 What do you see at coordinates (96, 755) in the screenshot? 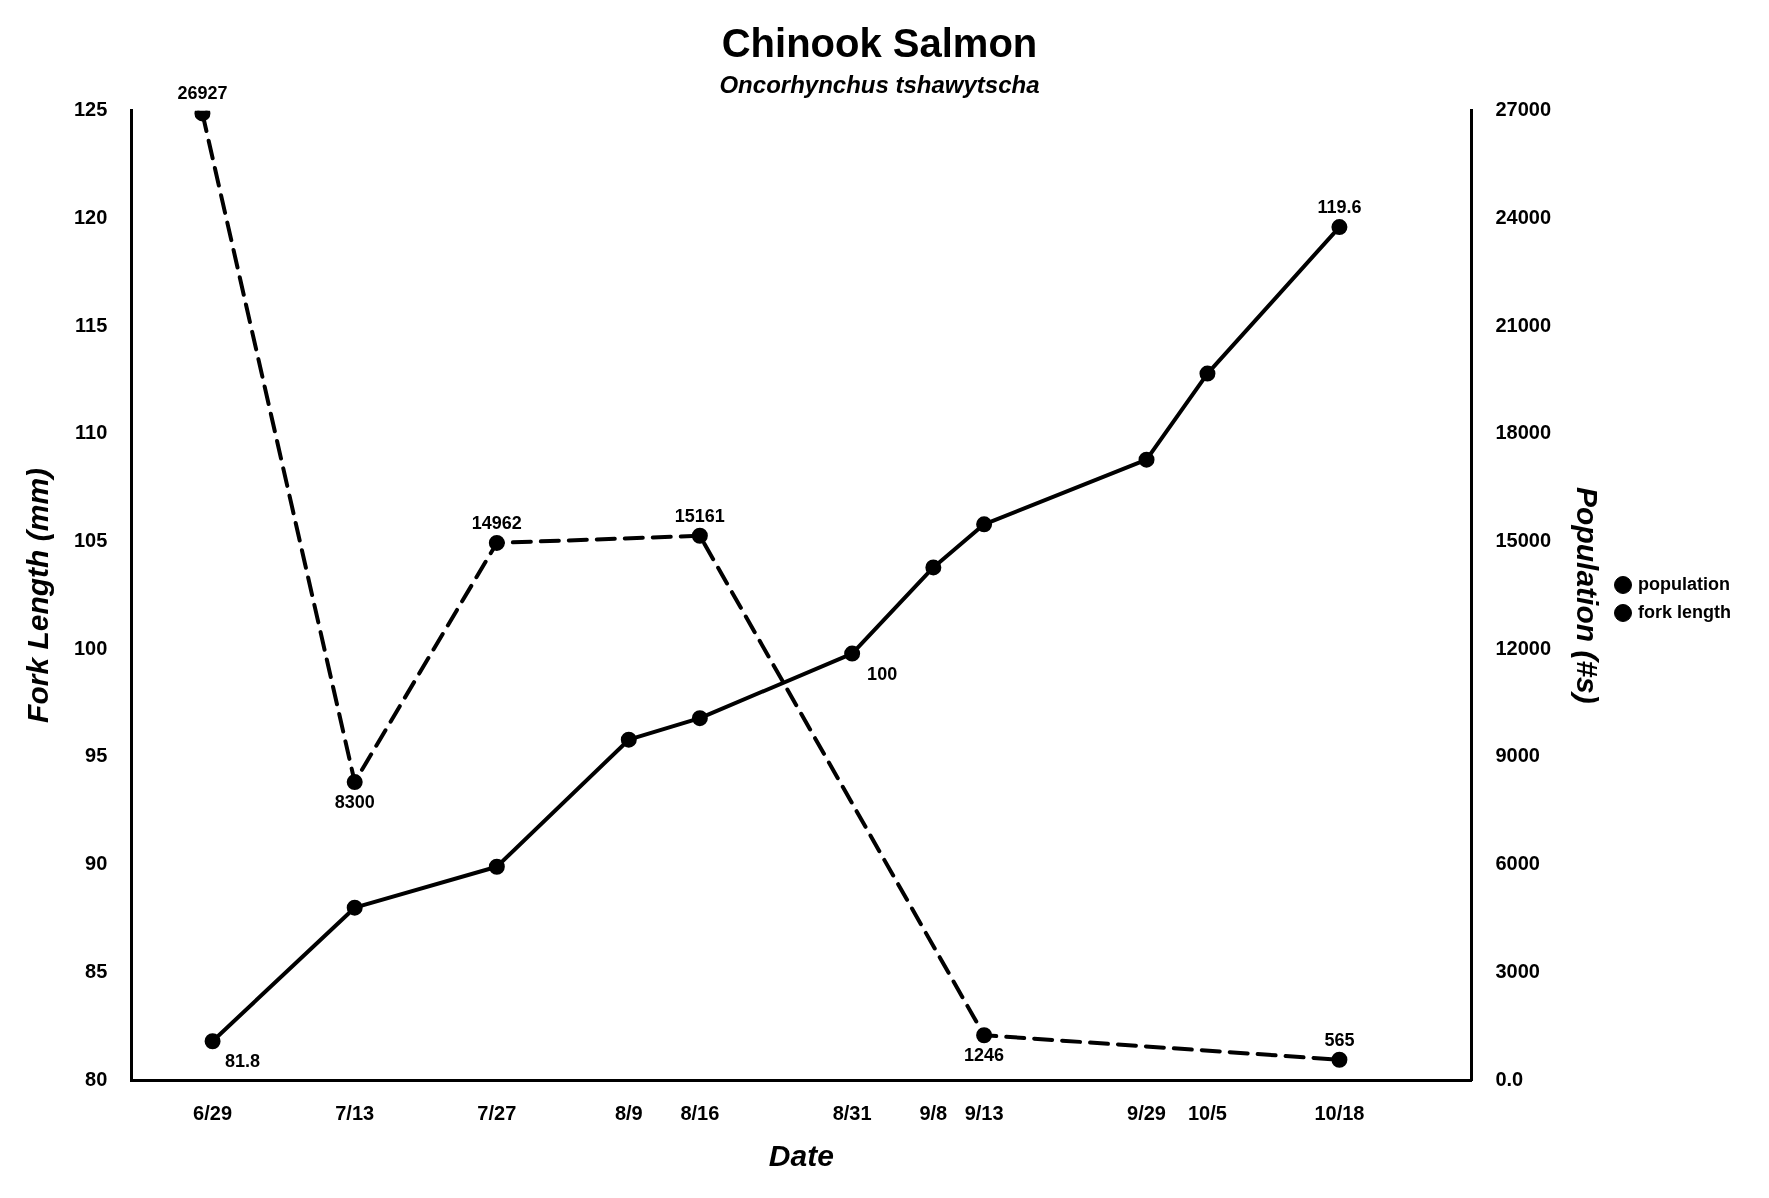
I see `y-tick-label: 95` at bounding box center [96, 755].